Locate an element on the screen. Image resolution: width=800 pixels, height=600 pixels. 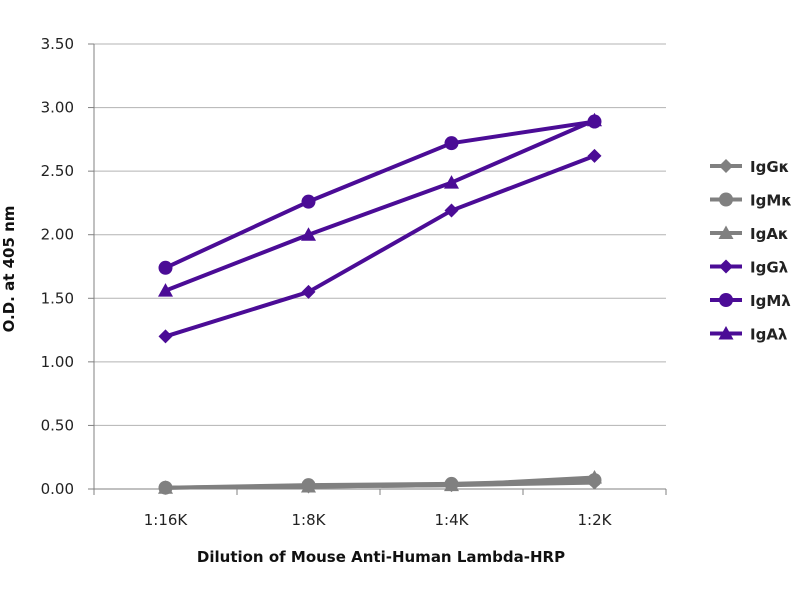
y-tick-label: 3.00 is located at coordinates (57, 108).